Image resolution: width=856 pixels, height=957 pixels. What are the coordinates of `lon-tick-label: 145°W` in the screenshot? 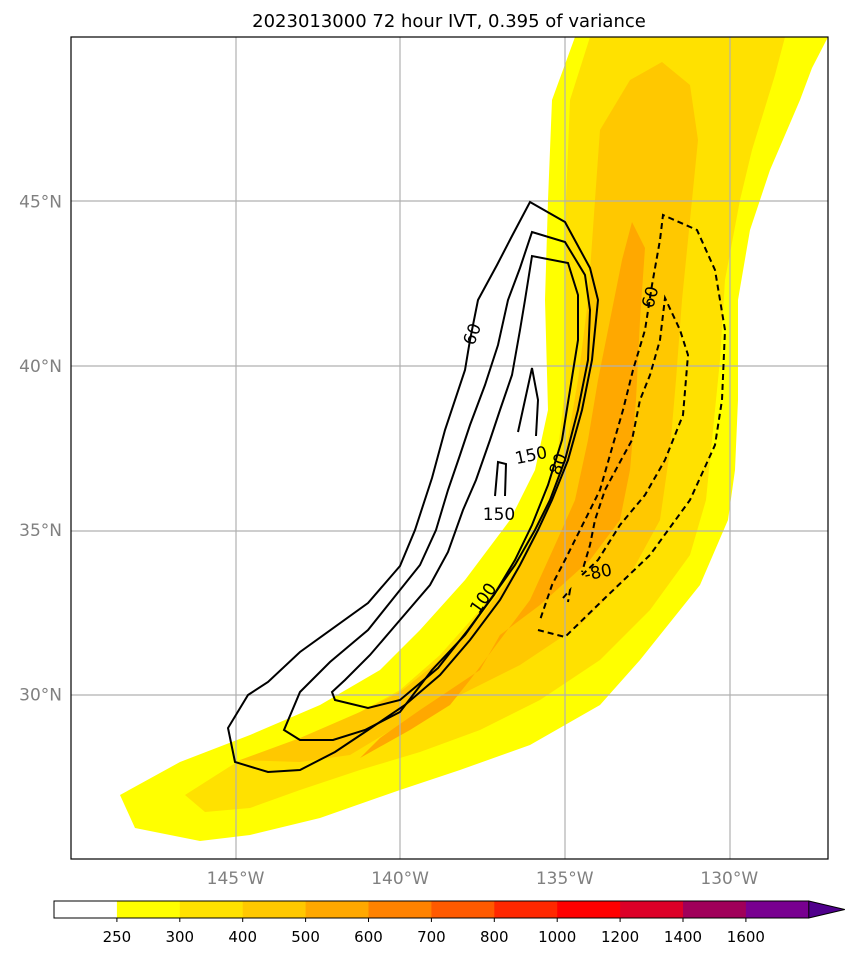 It's located at (236, 879).